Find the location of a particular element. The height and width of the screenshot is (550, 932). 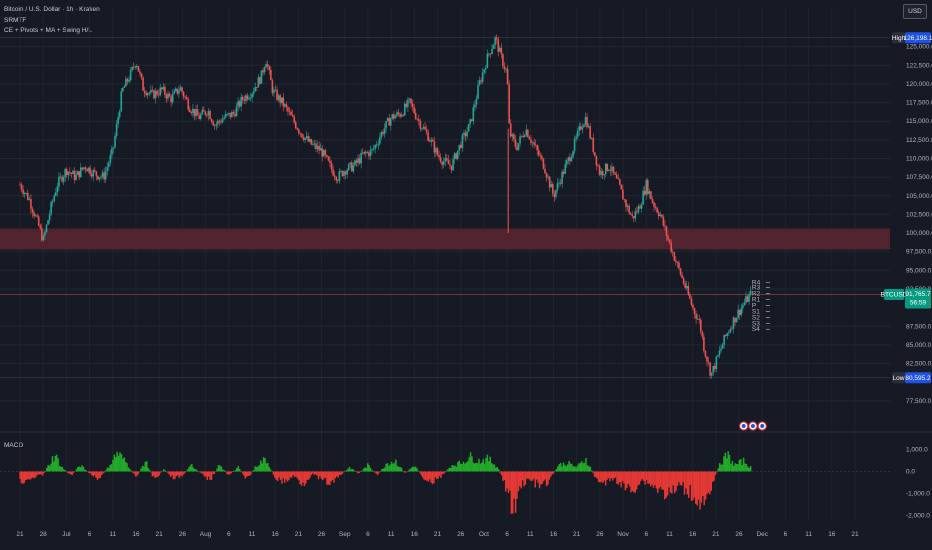

indicator-srmtf: SRMTF is located at coordinates (15, 20).